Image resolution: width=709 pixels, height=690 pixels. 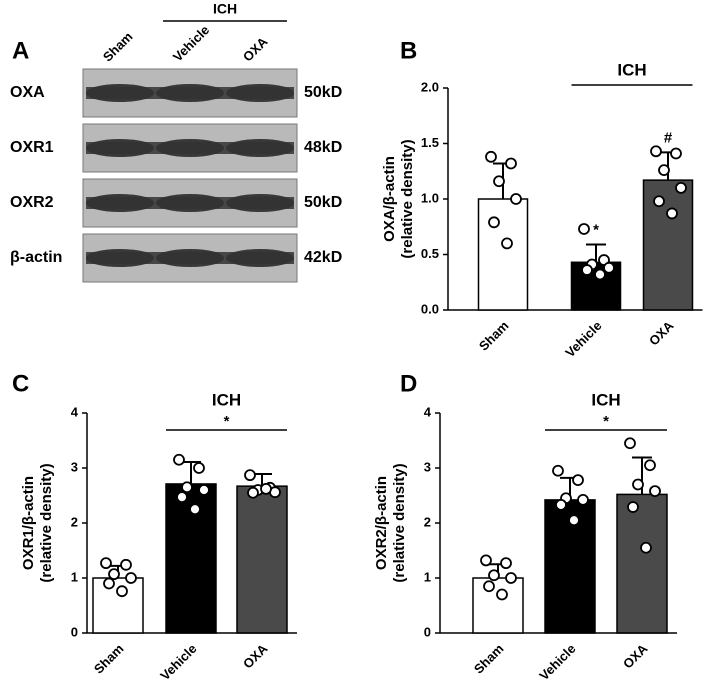 I want to click on panel-label: B, so click(x=408, y=50).